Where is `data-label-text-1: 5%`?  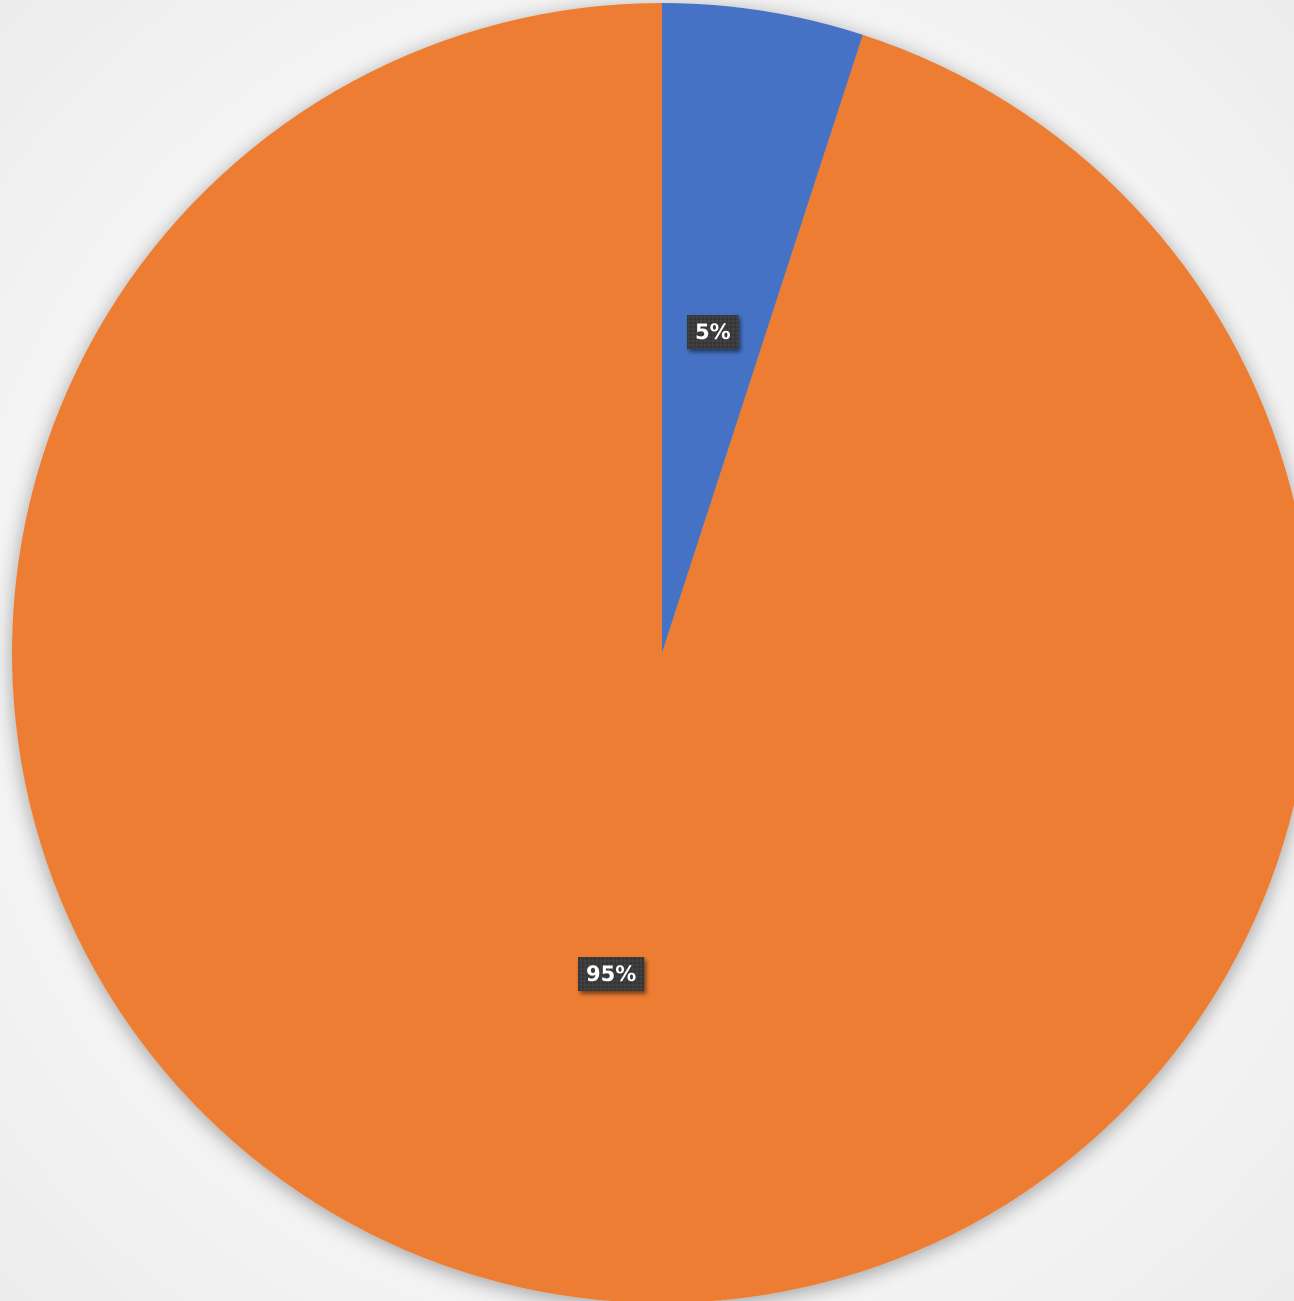 data-label-text-1: 5% is located at coordinates (713, 332).